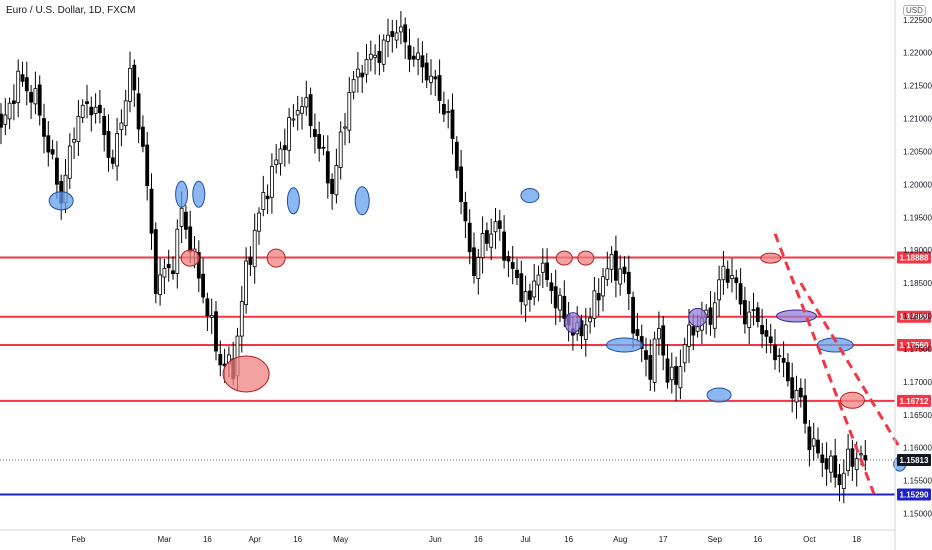  What do you see at coordinates (914, 494) in the screenshot?
I see `level-tag-label: 1.15290` at bounding box center [914, 494].